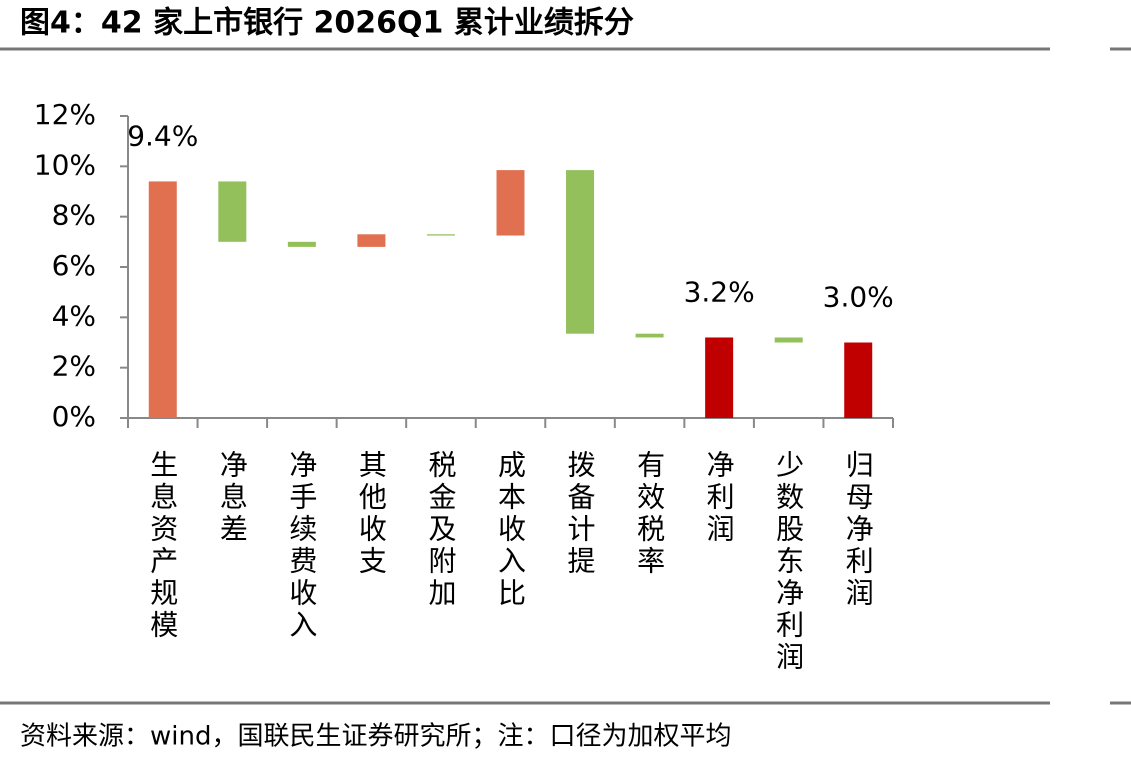  I want to click on value-label: 3.2%, so click(719, 291).